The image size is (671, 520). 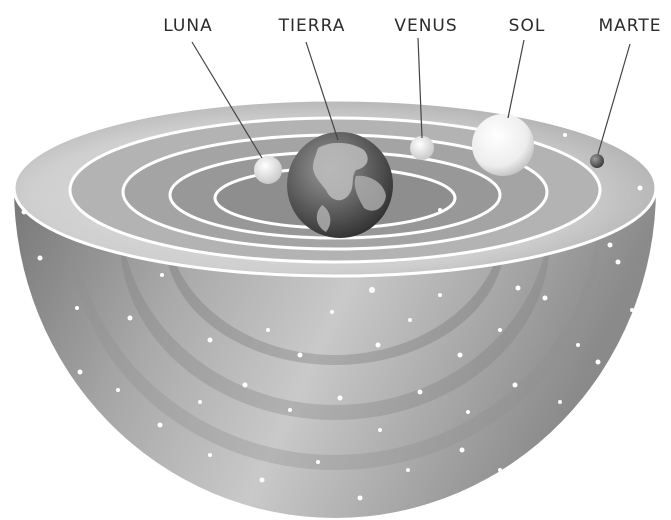 What do you see at coordinates (420, 88) in the screenshot?
I see `leader-venus` at bounding box center [420, 88].